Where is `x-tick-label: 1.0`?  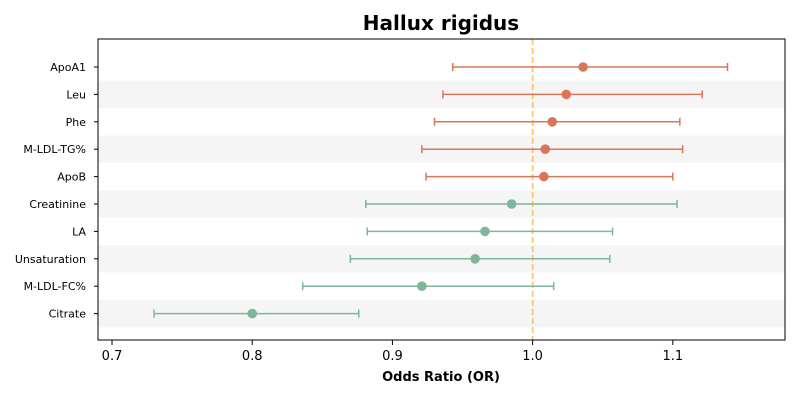
x-tick-label: 1.0 is located at coordinates (532, 356).